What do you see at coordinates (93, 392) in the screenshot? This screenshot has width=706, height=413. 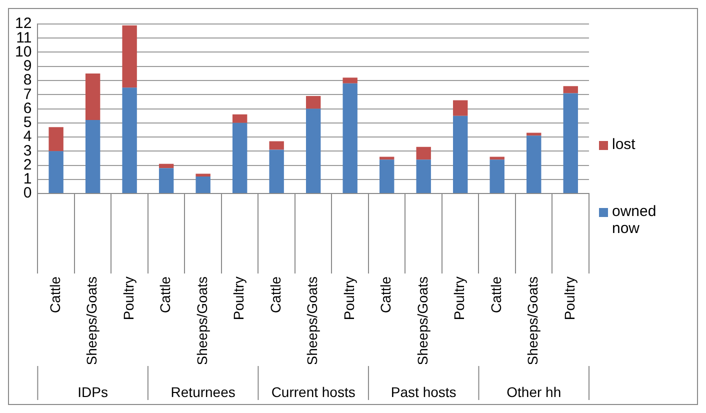 I see `text: IDPs` at bounding box center [93, 392].